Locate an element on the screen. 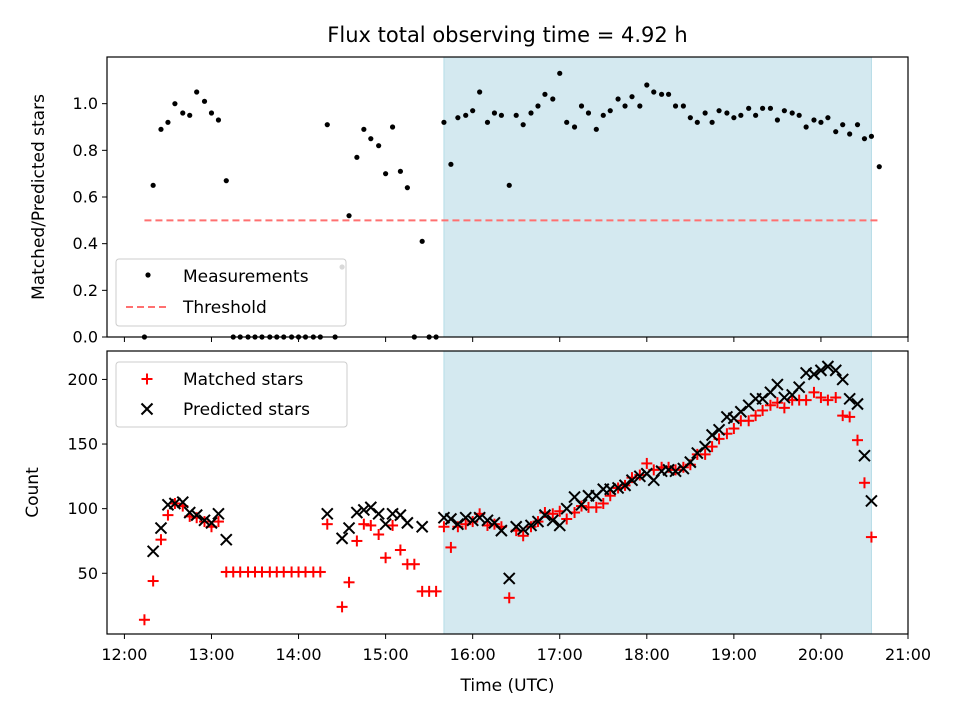  chart-title: Flux total observing time = 4.92 h is located at coordinates (507, 35).